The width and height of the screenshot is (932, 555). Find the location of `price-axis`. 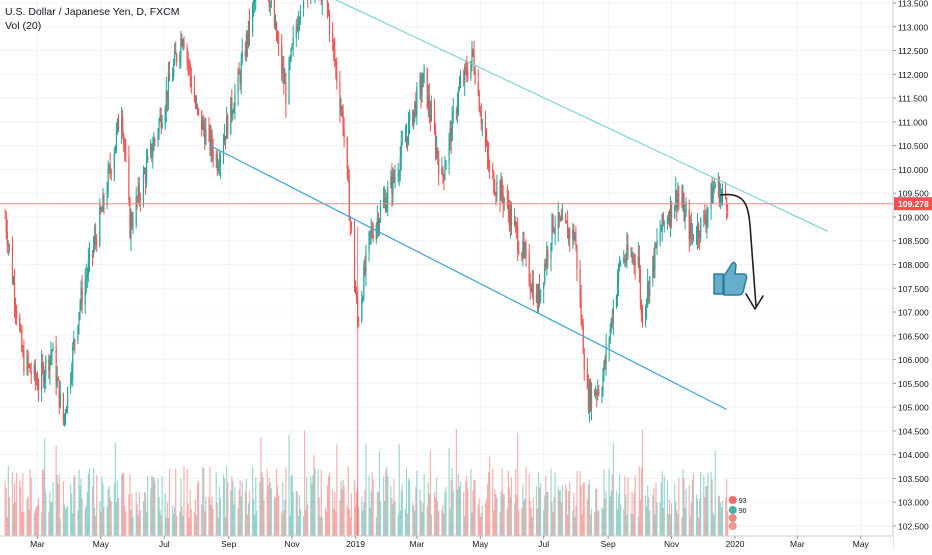

price-axis is located at coordinates (912, 275).